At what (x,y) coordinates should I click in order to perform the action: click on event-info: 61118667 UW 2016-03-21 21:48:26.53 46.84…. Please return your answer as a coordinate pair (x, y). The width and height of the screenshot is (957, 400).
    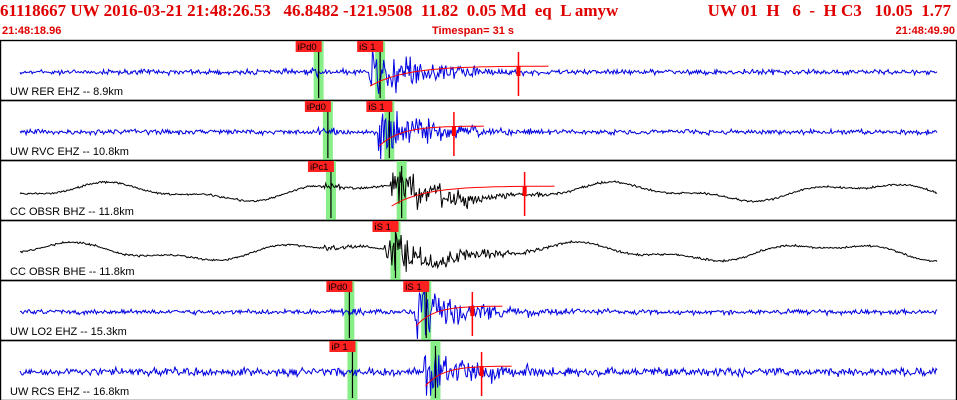
    Looking at the image, I should click on (309, 10).